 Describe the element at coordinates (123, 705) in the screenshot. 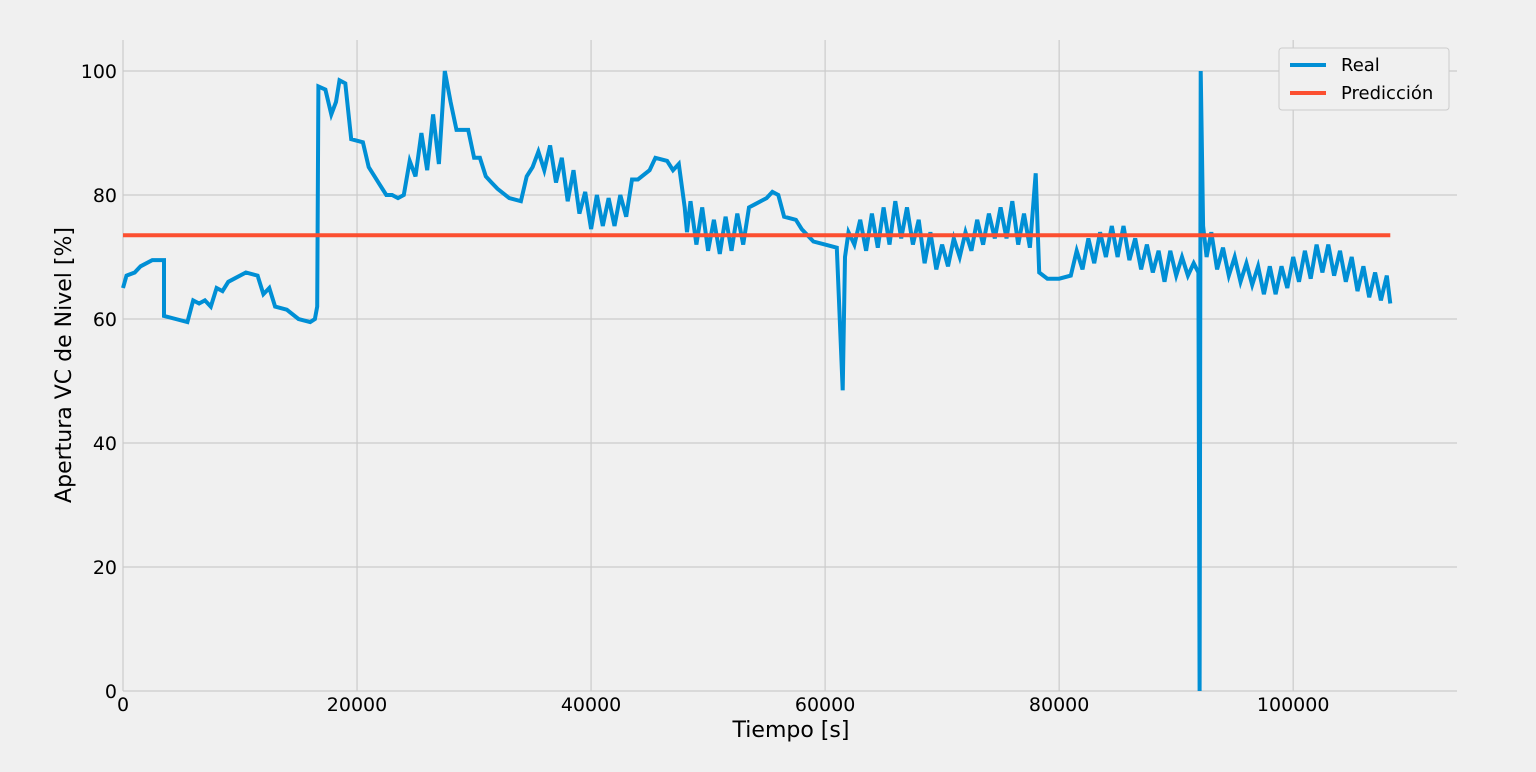

I see `x-tick-label: 0` at that location.